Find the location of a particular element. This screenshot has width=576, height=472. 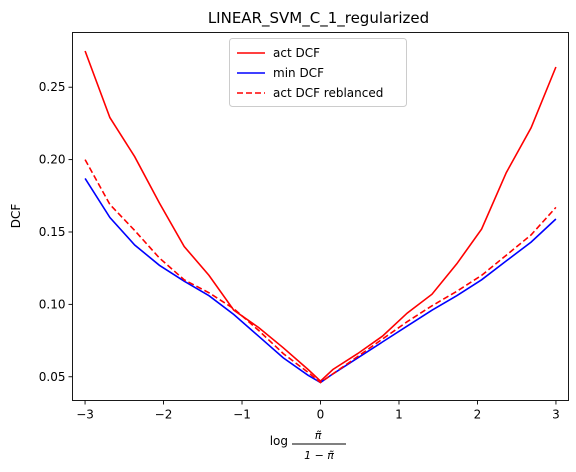

y-axis-ticks: 0.05 0.10 0.15 0.20 0.25 is located at coordinates (56, 232).